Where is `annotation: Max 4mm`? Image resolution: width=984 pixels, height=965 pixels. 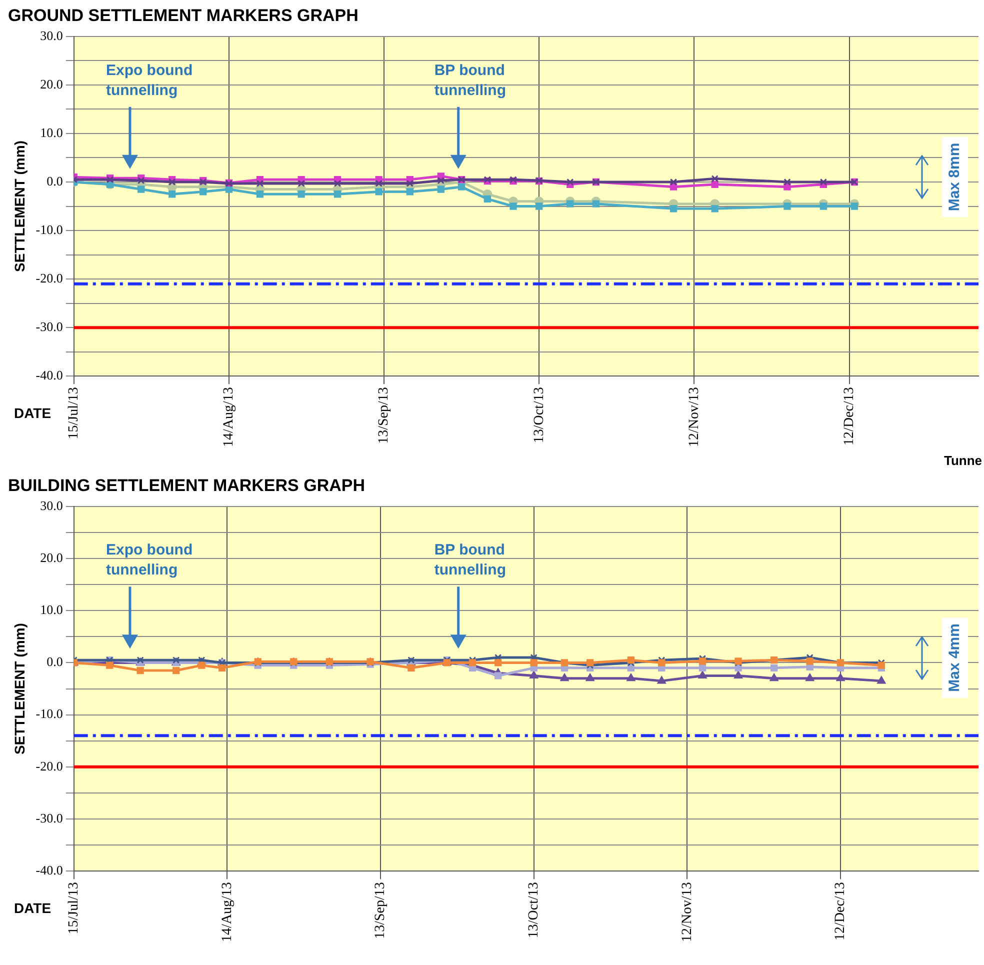 annotation: Max 4mm is located at coordinates (955, 658).